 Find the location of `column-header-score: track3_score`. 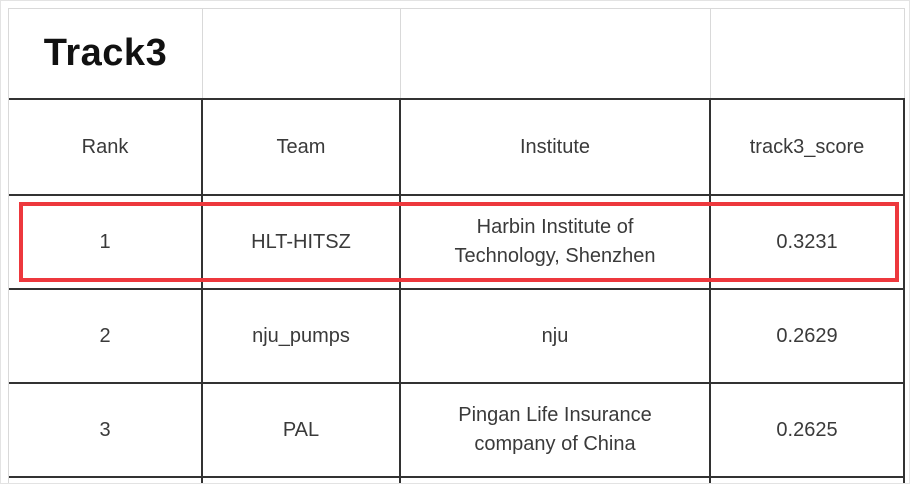

column-header-score: track3_score is located at coordinates (808, 148).